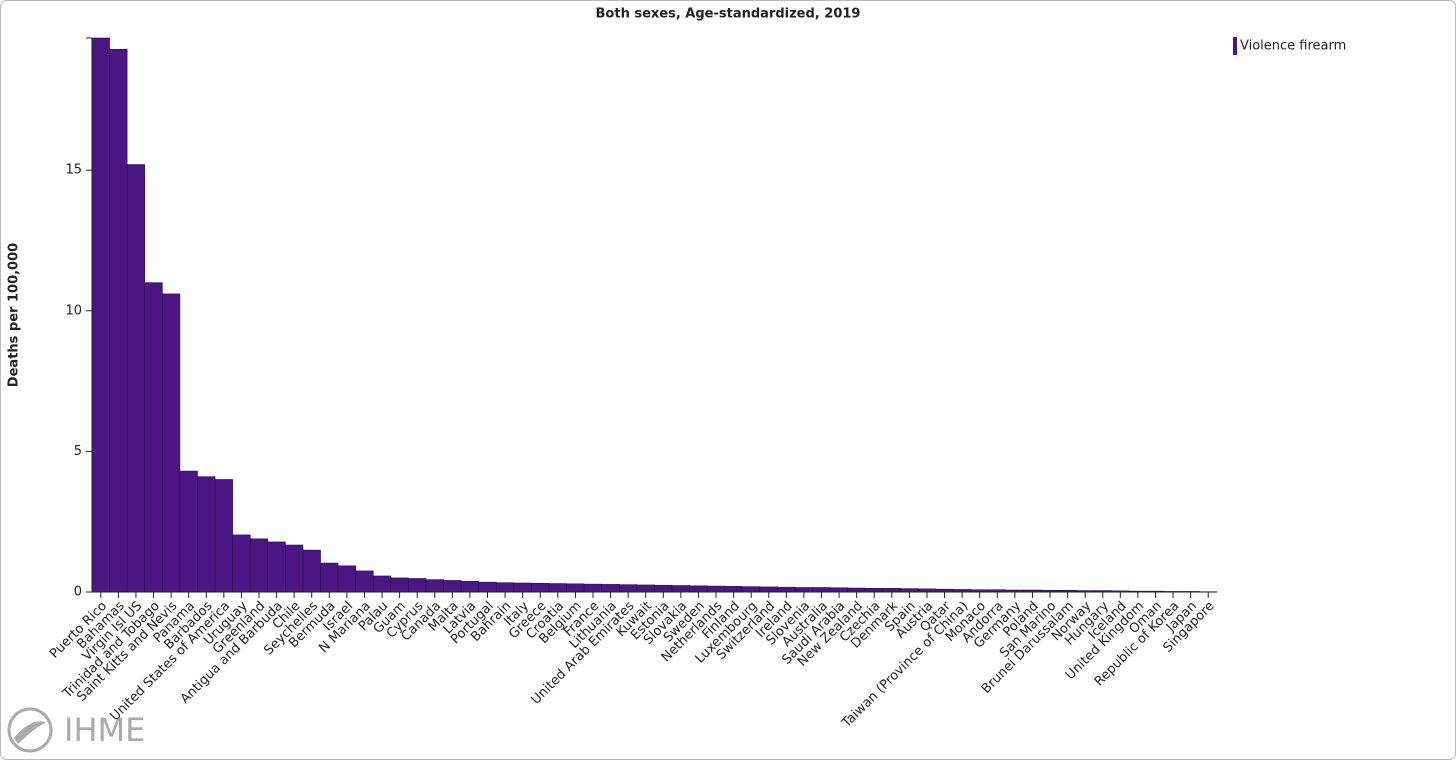 Image resolution: width=1456 pixels, height=760 pixels. Describe the element at coordinates (78, 451) in the screenshot. I see `y-tick-label: 5` at that location.